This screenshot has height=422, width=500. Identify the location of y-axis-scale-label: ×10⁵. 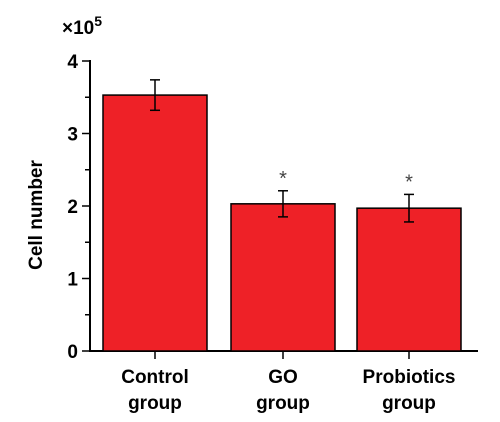
(82, 26).